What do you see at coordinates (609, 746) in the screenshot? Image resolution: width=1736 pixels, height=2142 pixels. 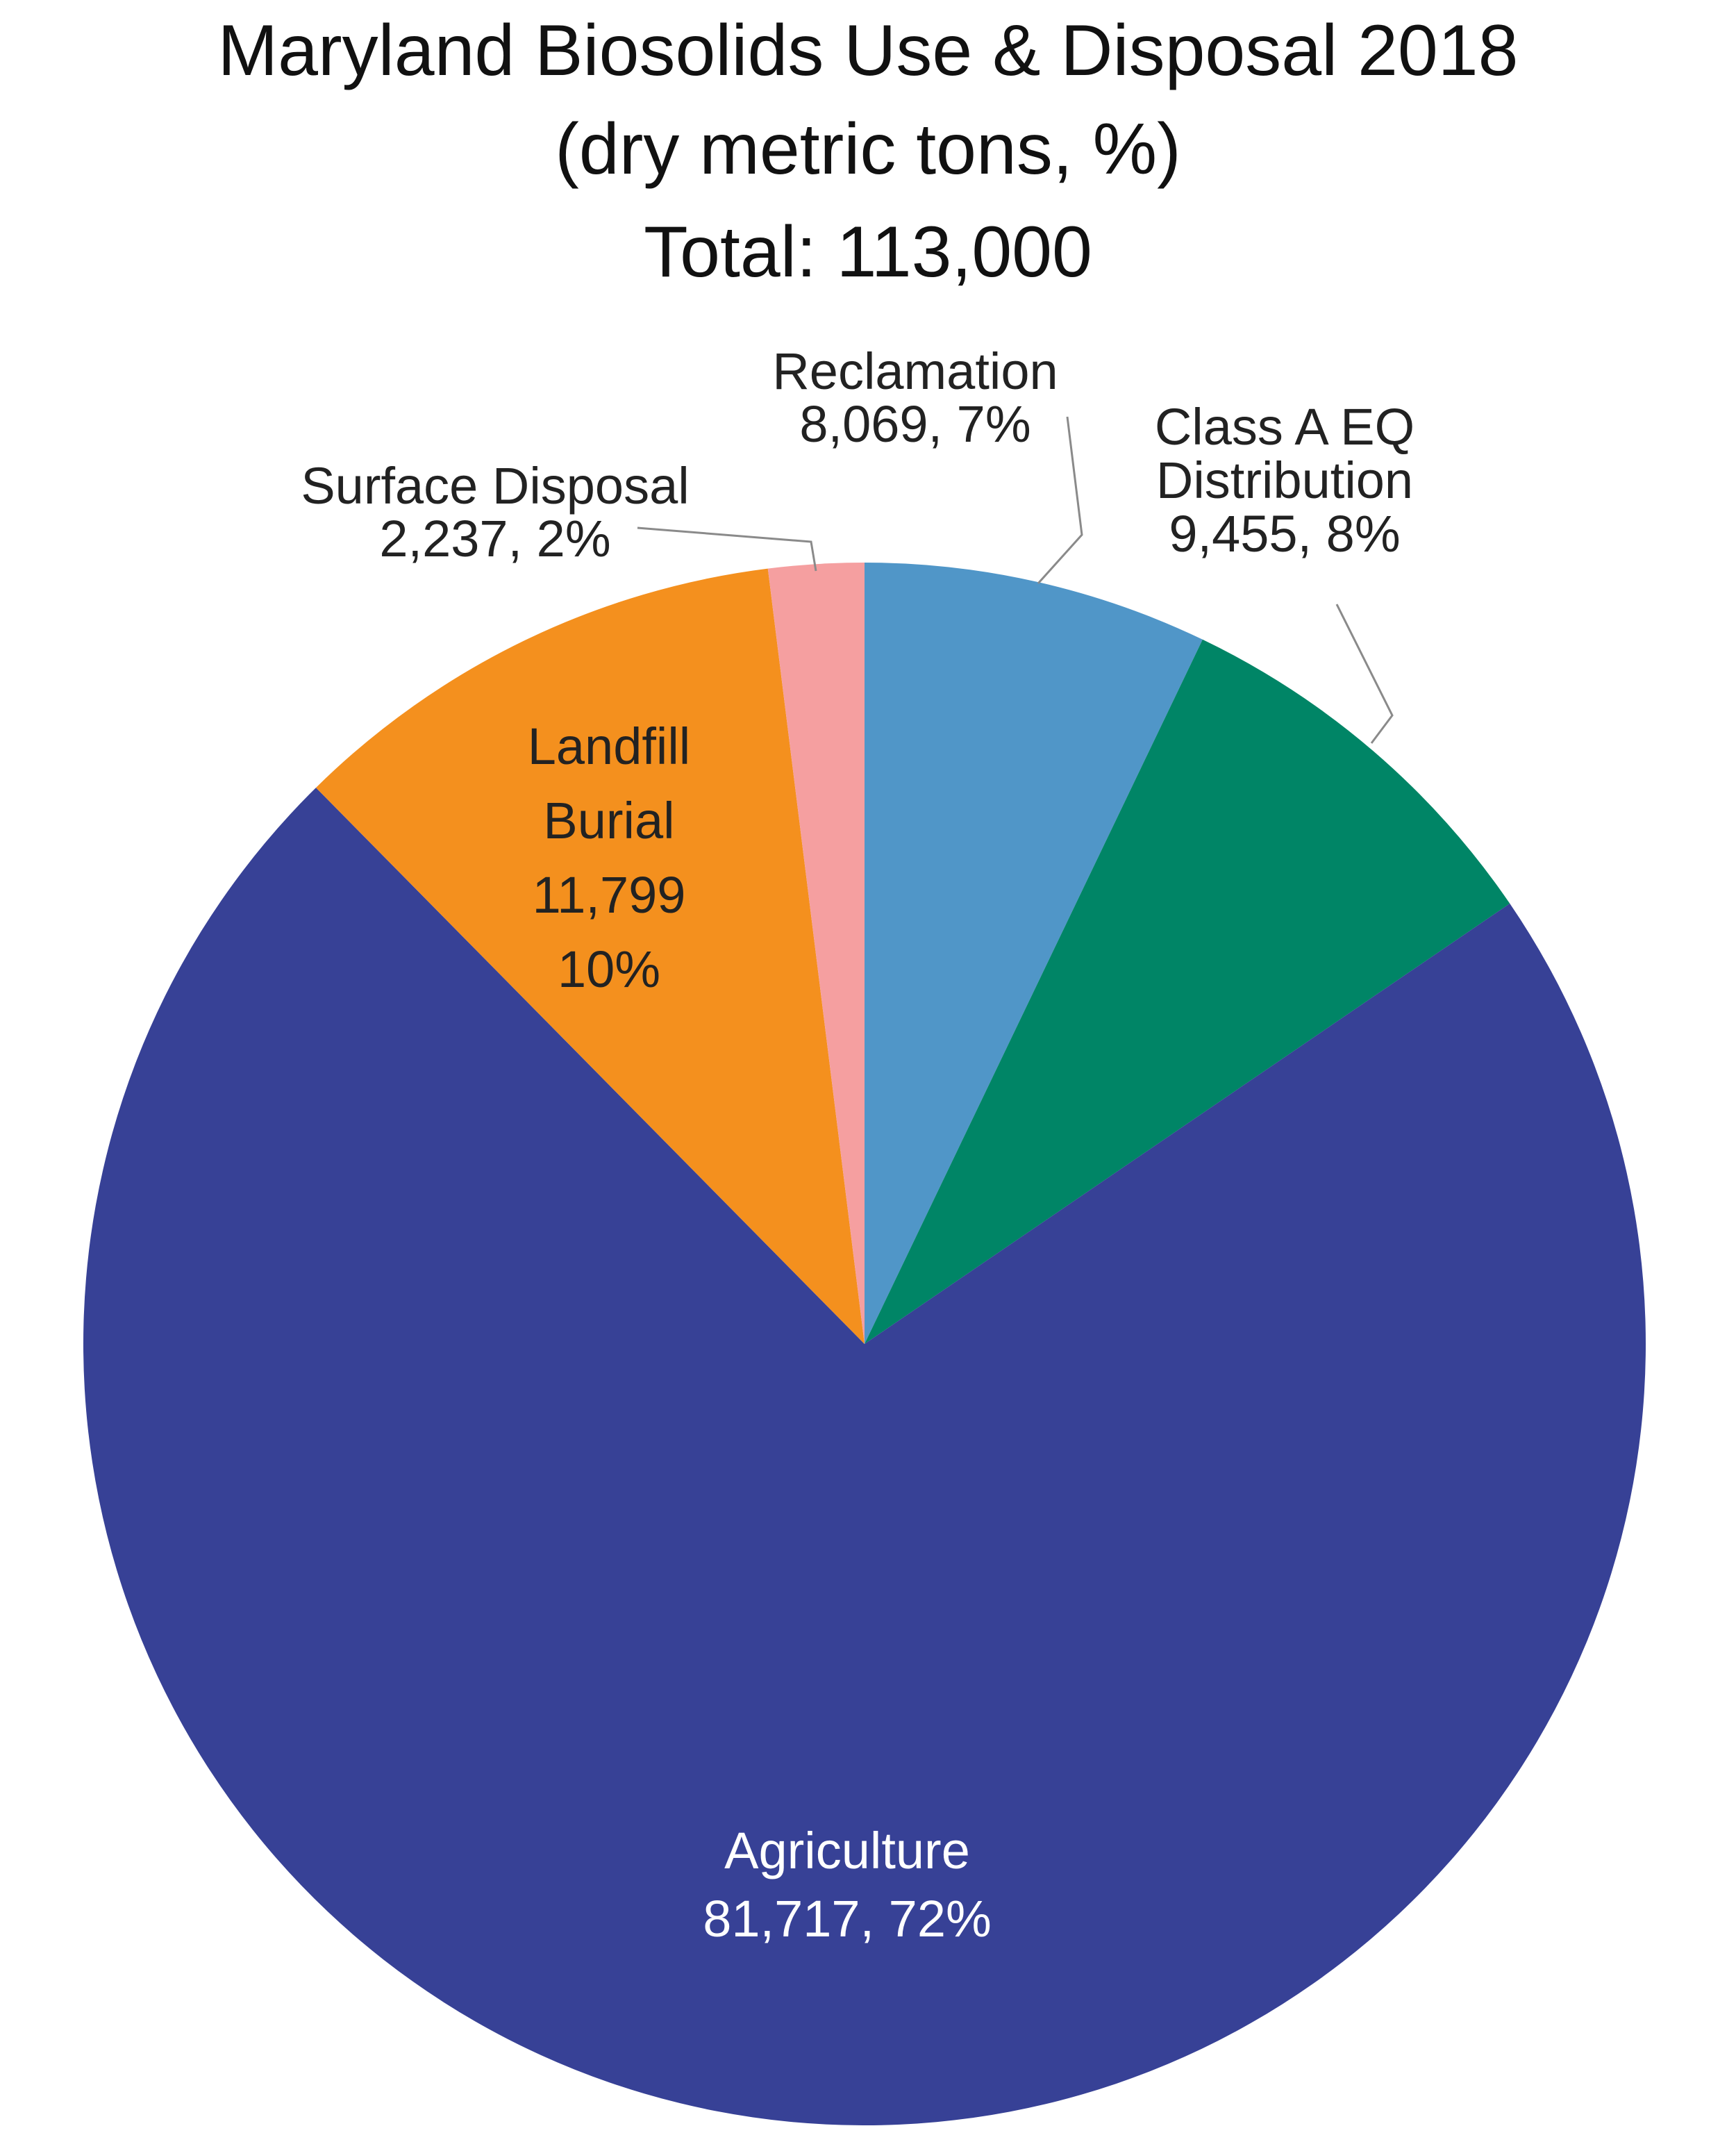 I see `slice-label-line: Landfill` at bounding box center [609, 746].